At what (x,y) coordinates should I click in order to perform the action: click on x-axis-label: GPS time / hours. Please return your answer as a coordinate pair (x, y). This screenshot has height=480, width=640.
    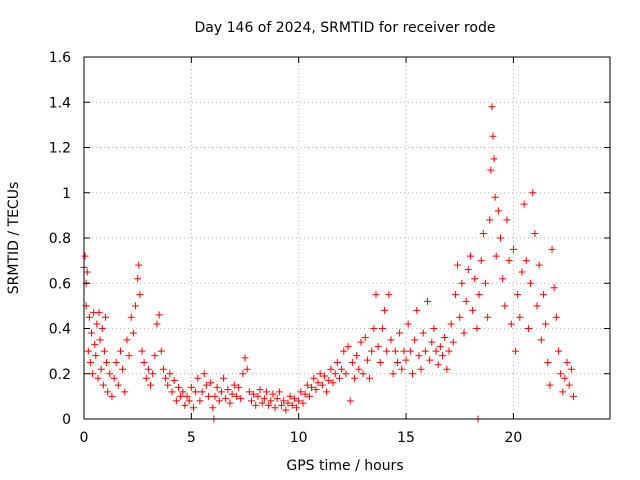
    Looking at the image, I should click on (344, 466).